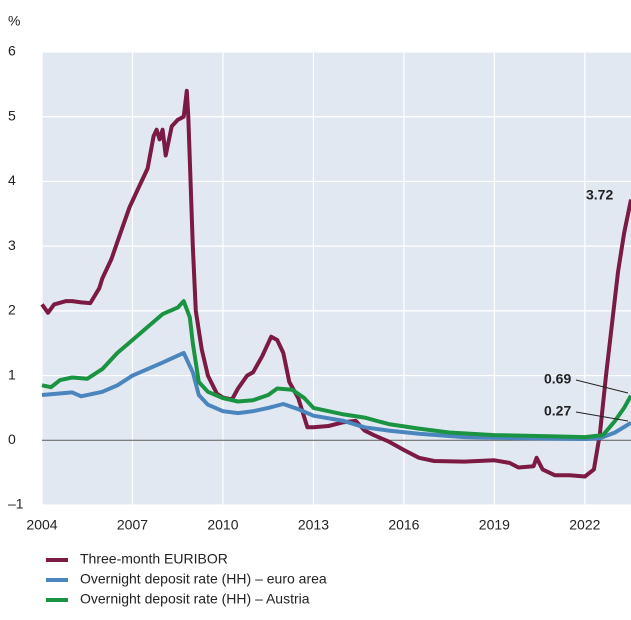 Image resolution: width=631 pixels, height=620 pixels. I want to click on y-tick-label: 1, so click(12, 374).